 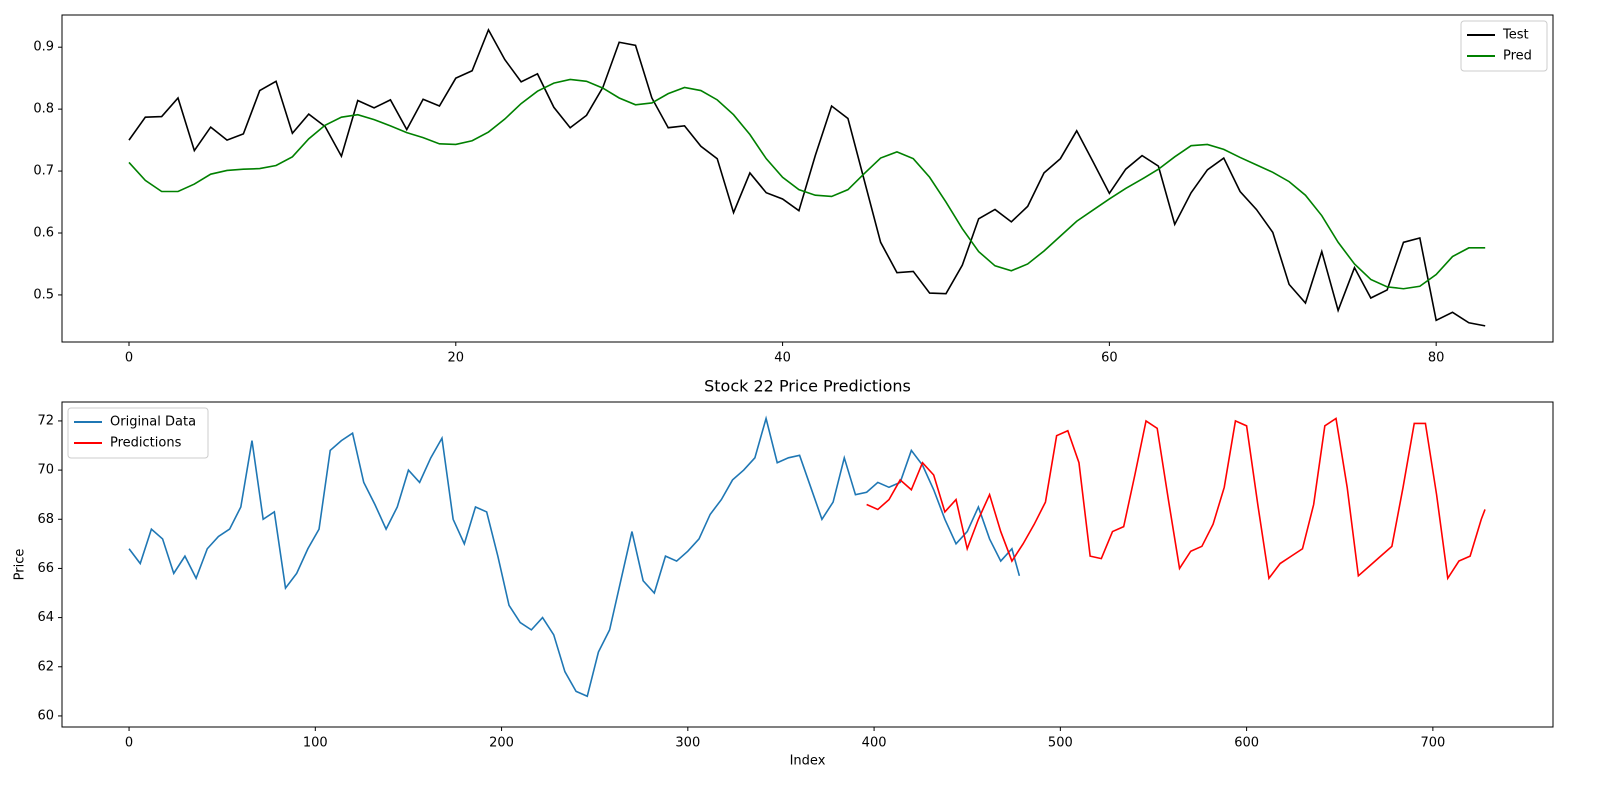 I want to click on x-tick-label: 400, so click(x=874, y=743).